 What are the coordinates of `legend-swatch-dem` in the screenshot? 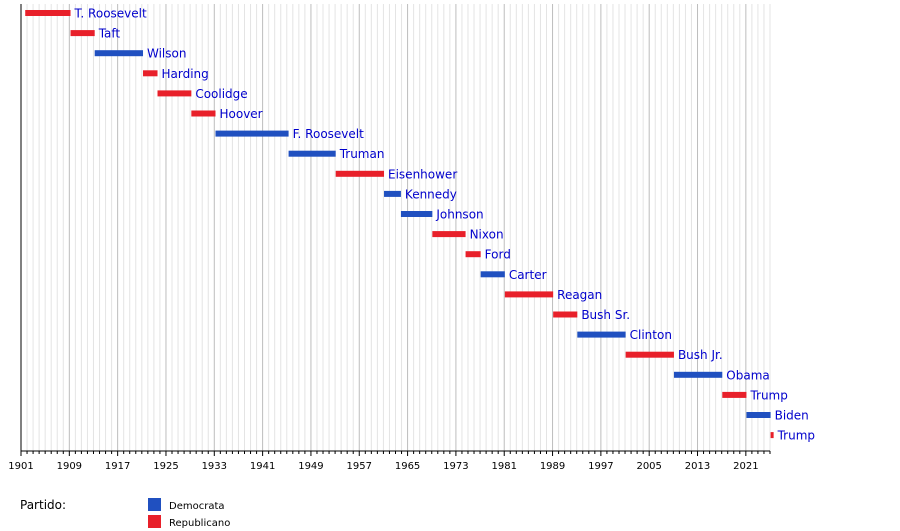 It's located at (154, 504).